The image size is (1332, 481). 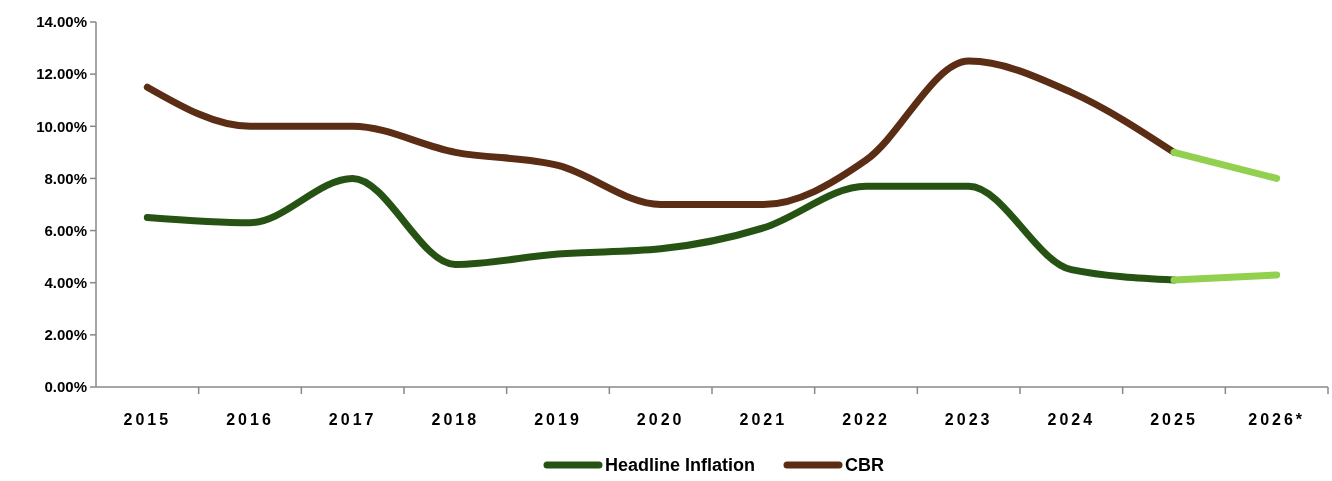 I want to click on y-tick-label: 6.00%, so click(x=65, y=230).